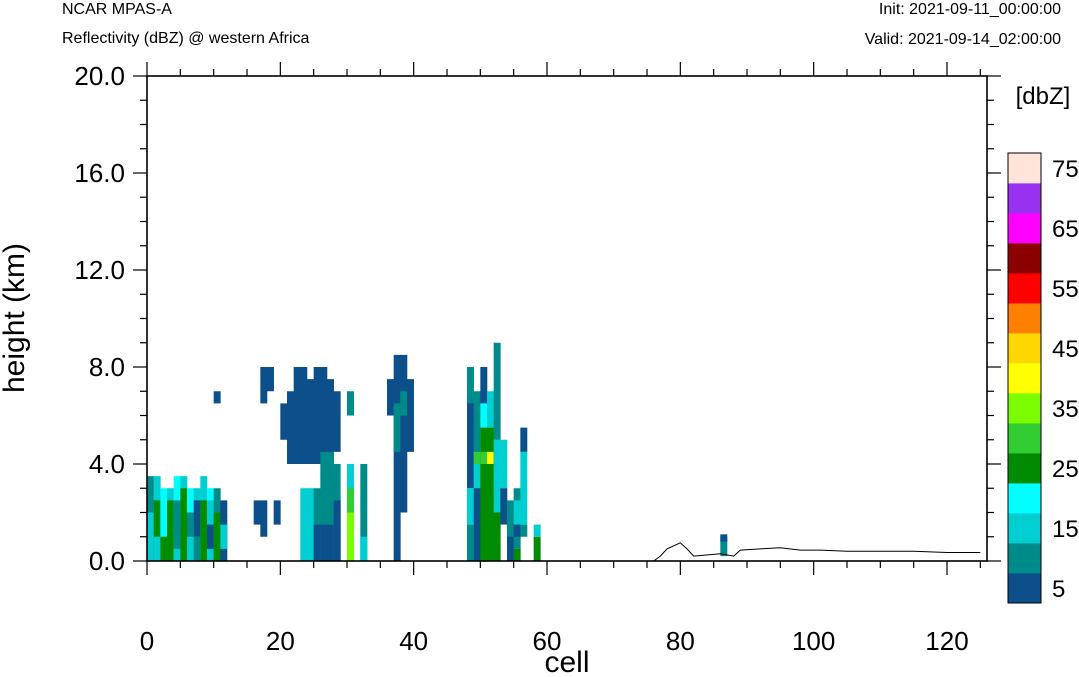 This screenshot has width=1079, height=677. Describe the element at coordinates (107, 464) in the screenshot. I see `y-tick-label: 4.0` at that location.